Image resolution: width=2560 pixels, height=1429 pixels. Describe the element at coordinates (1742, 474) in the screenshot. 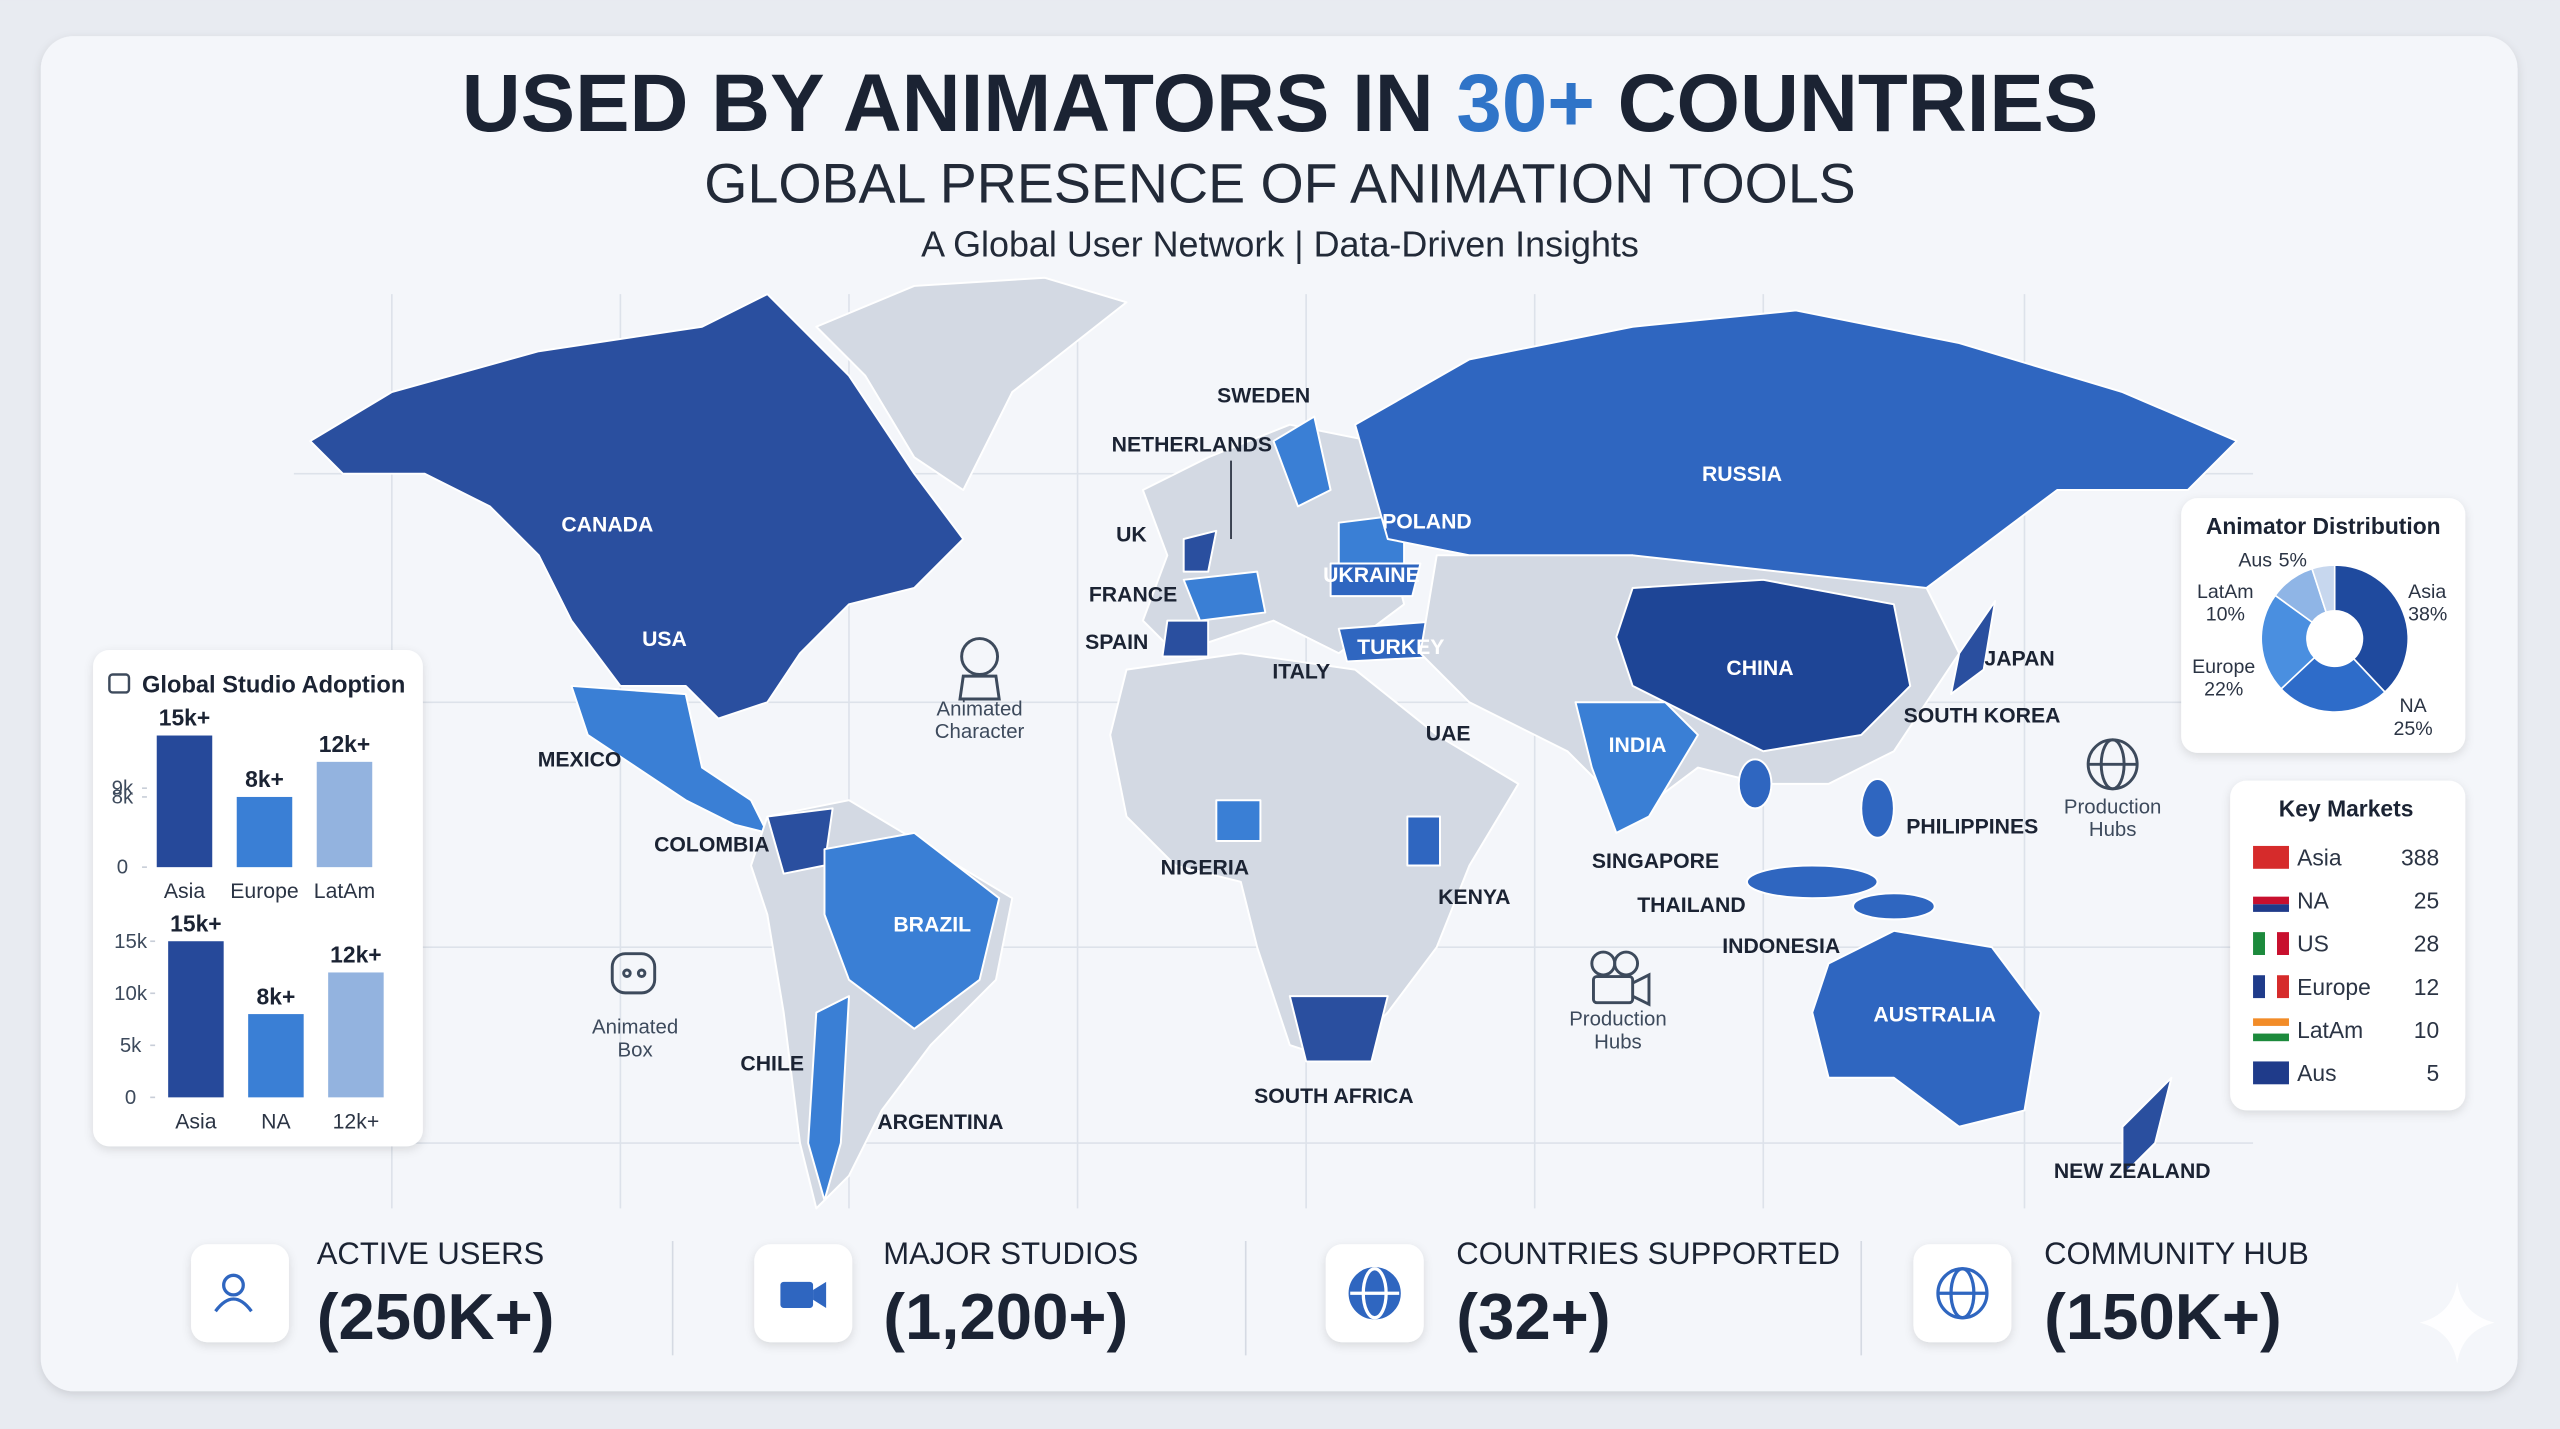

I see `map-label: RUSSIA` at that location.